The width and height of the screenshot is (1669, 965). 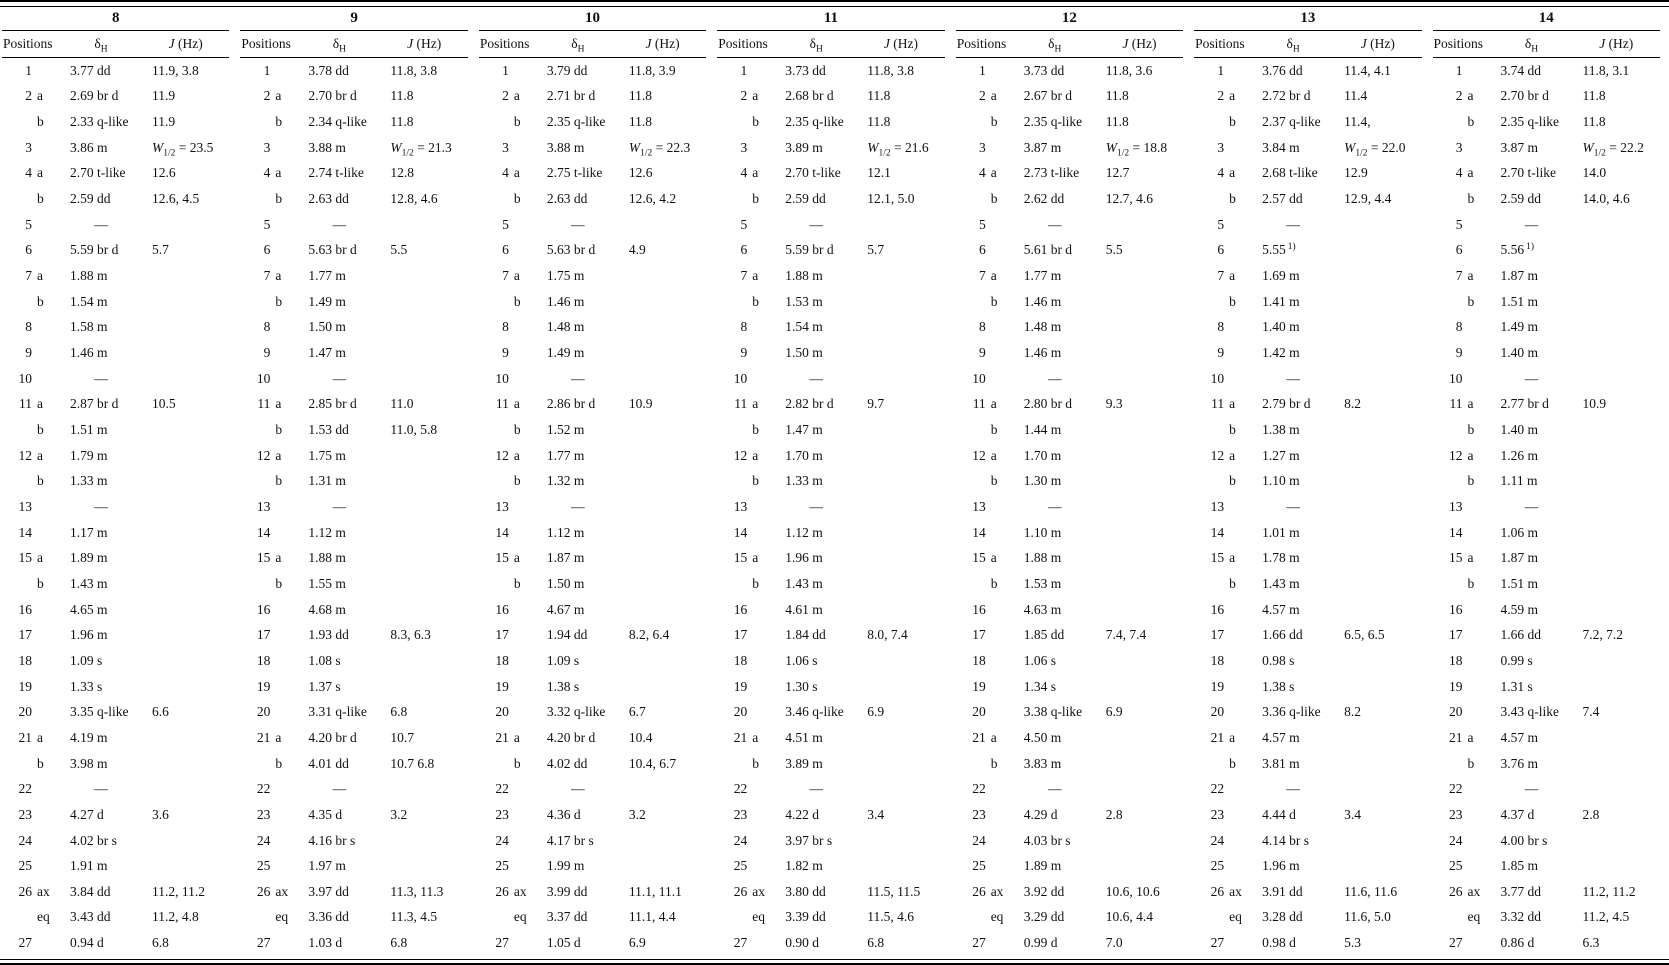 What do you see at coordinates (267, 327) in the screenshot?
I see `position-number: 8` at bounding box center [267, 327].